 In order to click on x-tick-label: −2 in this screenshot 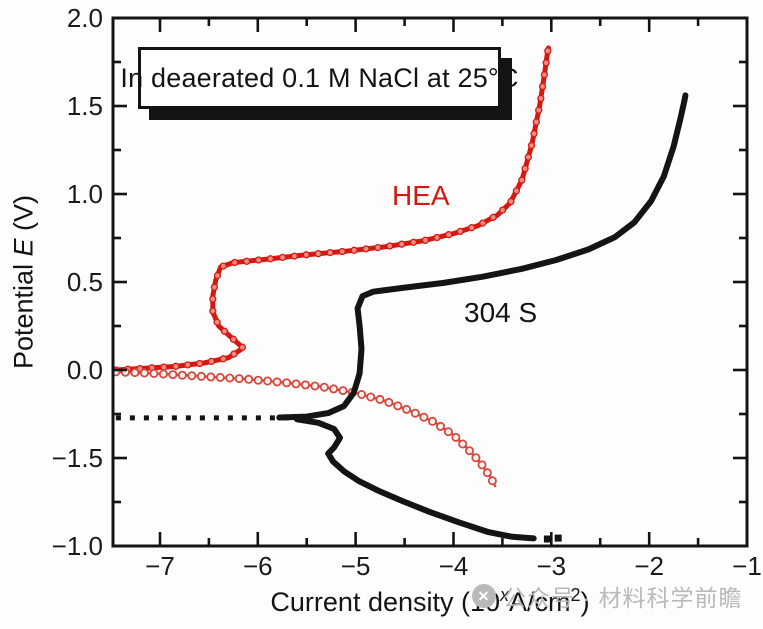, I will do `click(649, 566)`.